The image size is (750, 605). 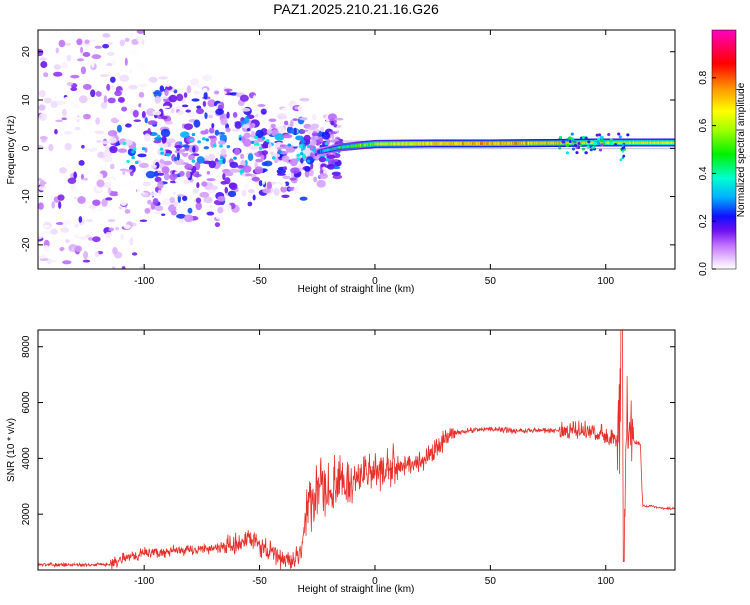 I want to click on spectrogram-x-tick-label: 0, so click(x=375, y=281).